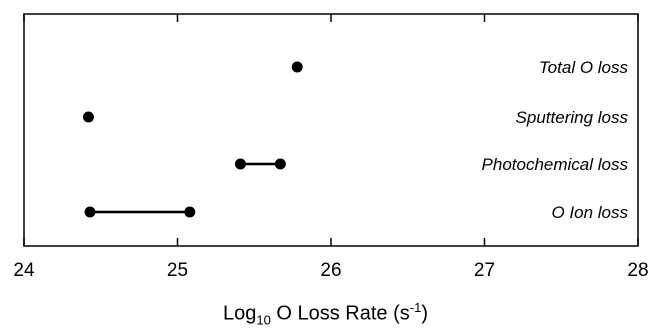  I want to click on point-max-o-ion-loss, so click(190, 212).